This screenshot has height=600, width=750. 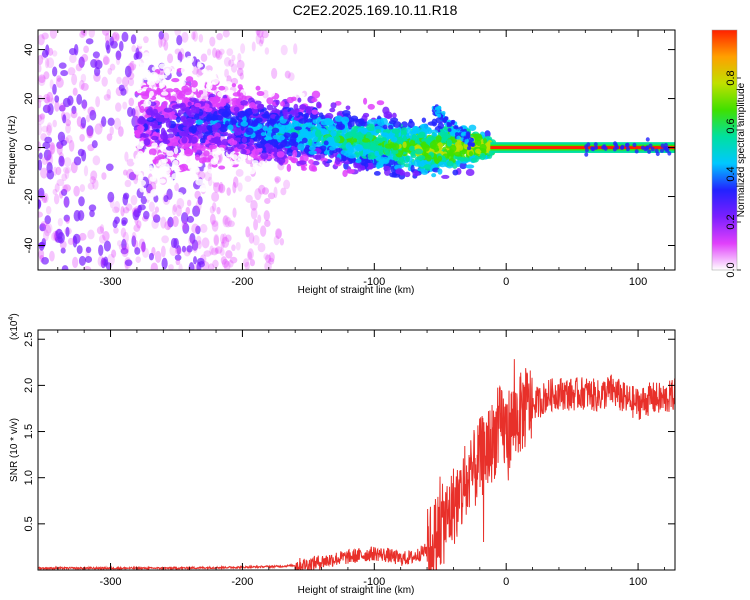 What do you see at coordinates (349, 477) in the screenshot?
I see `snr-ytick: 1.0` at bounding box center [349, 477].